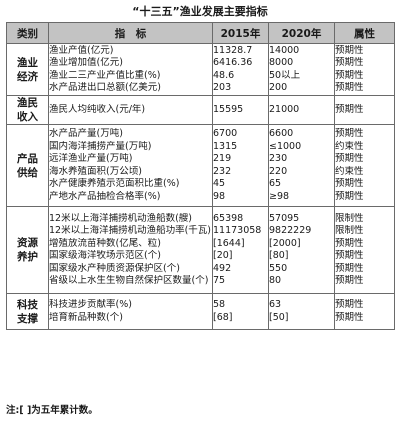 The image size is (400, 425). Describe the element at coordinates (223, 255) in the screenshot. I see `value-2015: [20]` at that location.